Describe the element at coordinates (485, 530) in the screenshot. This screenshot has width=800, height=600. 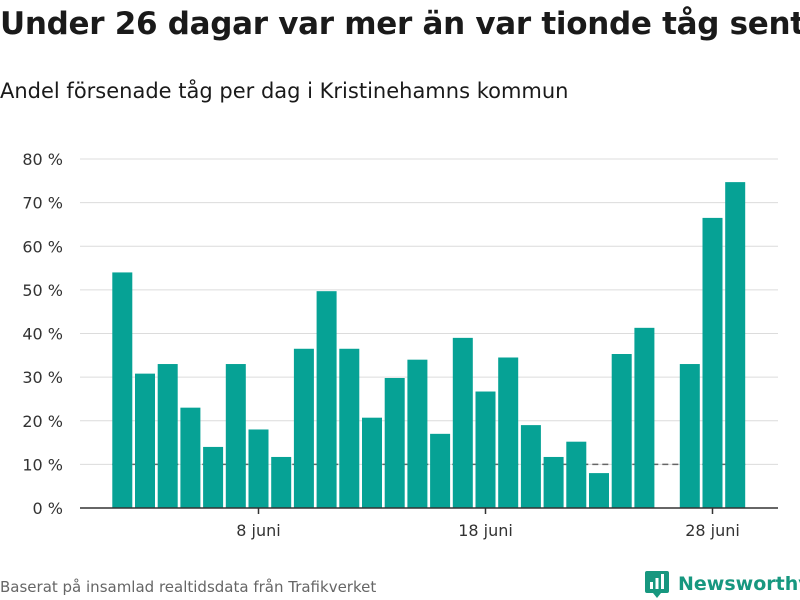
I see `x-tick-label: 18 juni` at that location.